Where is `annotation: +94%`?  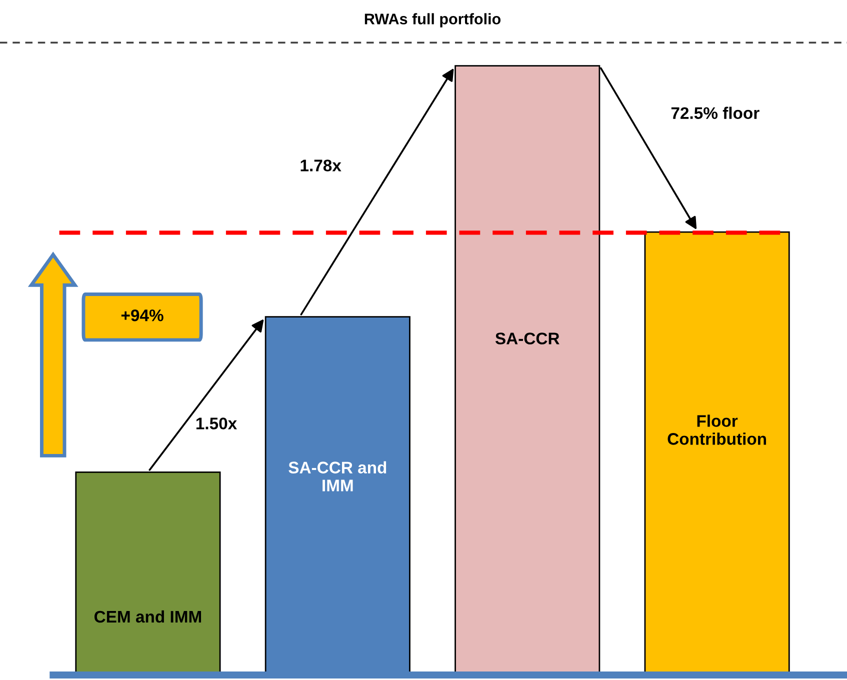 annotation: +94% is located at coordinates (142, 315).